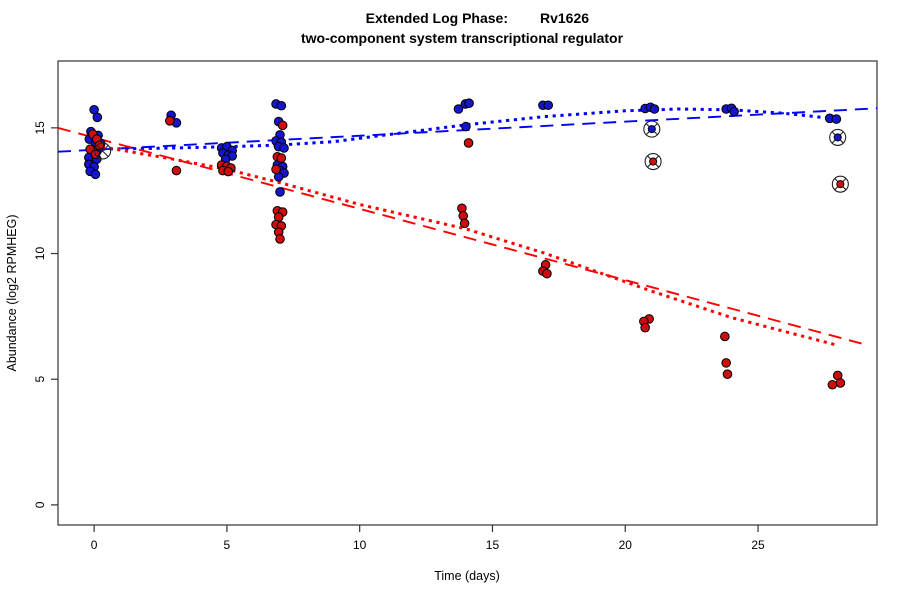 Image resolution: width=900 pixels, height=600 pixels. What do you see at coordinates (467, 576) in the screenshot?
I see `x-axis-title: Time (days)` at bounding box center [467, 576].